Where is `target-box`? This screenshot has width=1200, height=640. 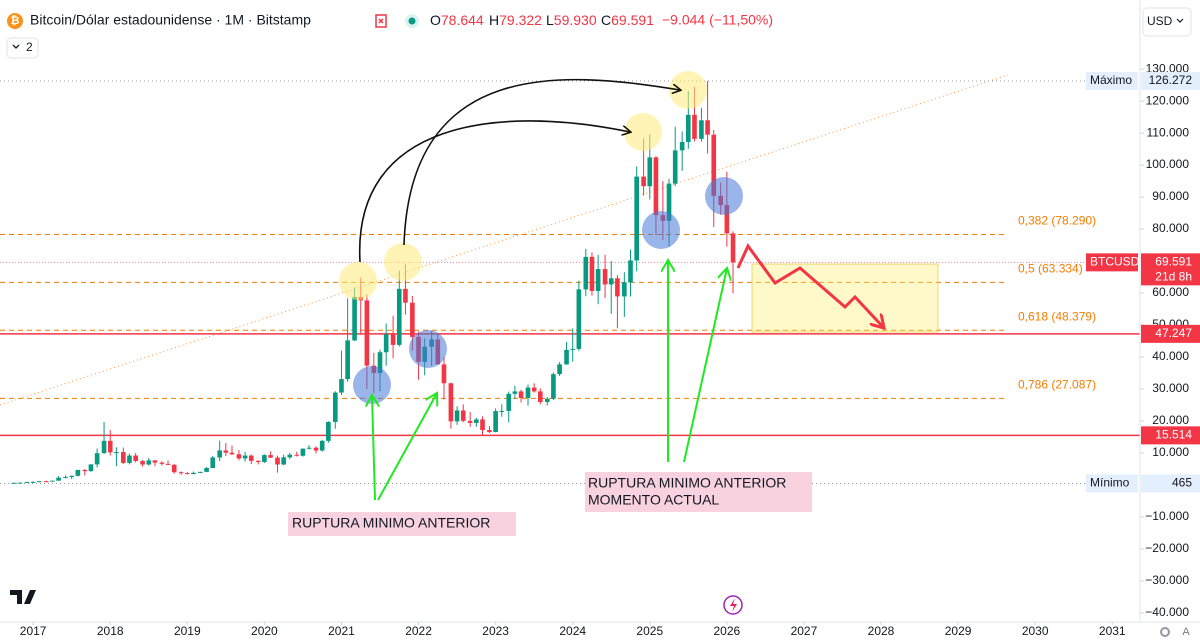
target-box is located at coordinates (845, 298).